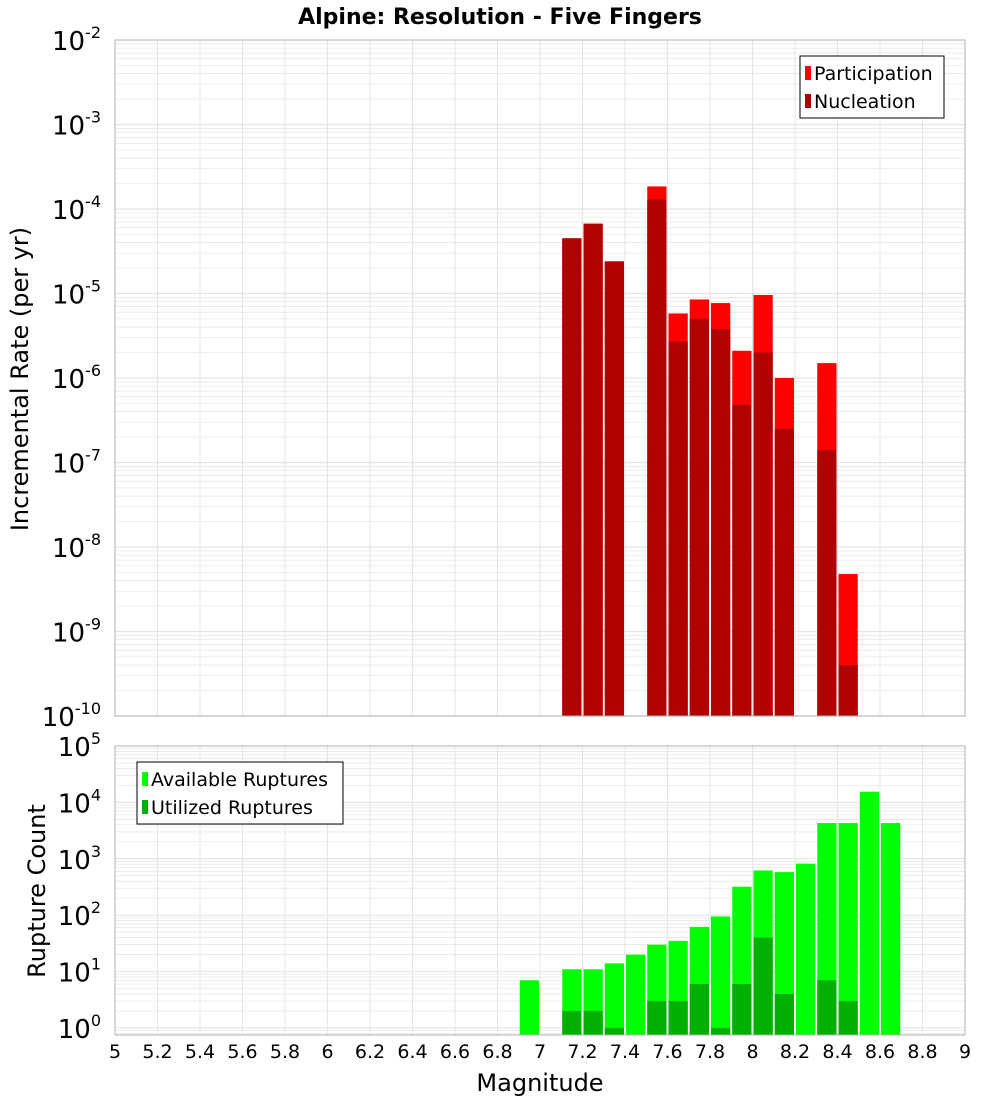 This screenshot has width=1000, height=1100. Describe the element at coordinates (500, 17) in the screenshot. I see `chart-title: Alpine: Resolution - Five Fingers` at that location.